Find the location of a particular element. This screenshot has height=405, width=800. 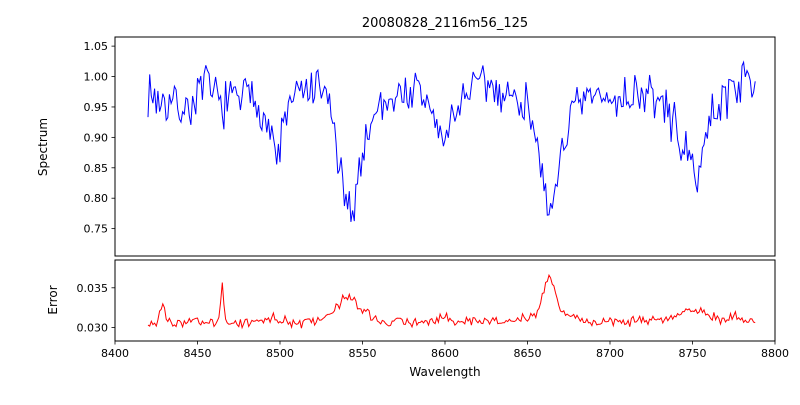

y-tick-label: 1.00 is located at coordinates (96, 77).